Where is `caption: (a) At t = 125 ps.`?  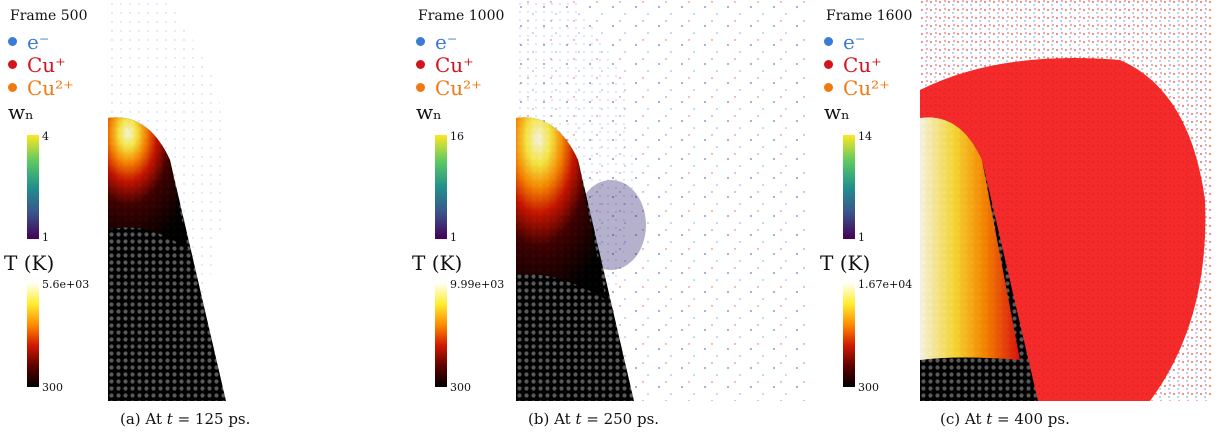 caption: (a) At t = 125 ps. is located at coordinates (185, 419).